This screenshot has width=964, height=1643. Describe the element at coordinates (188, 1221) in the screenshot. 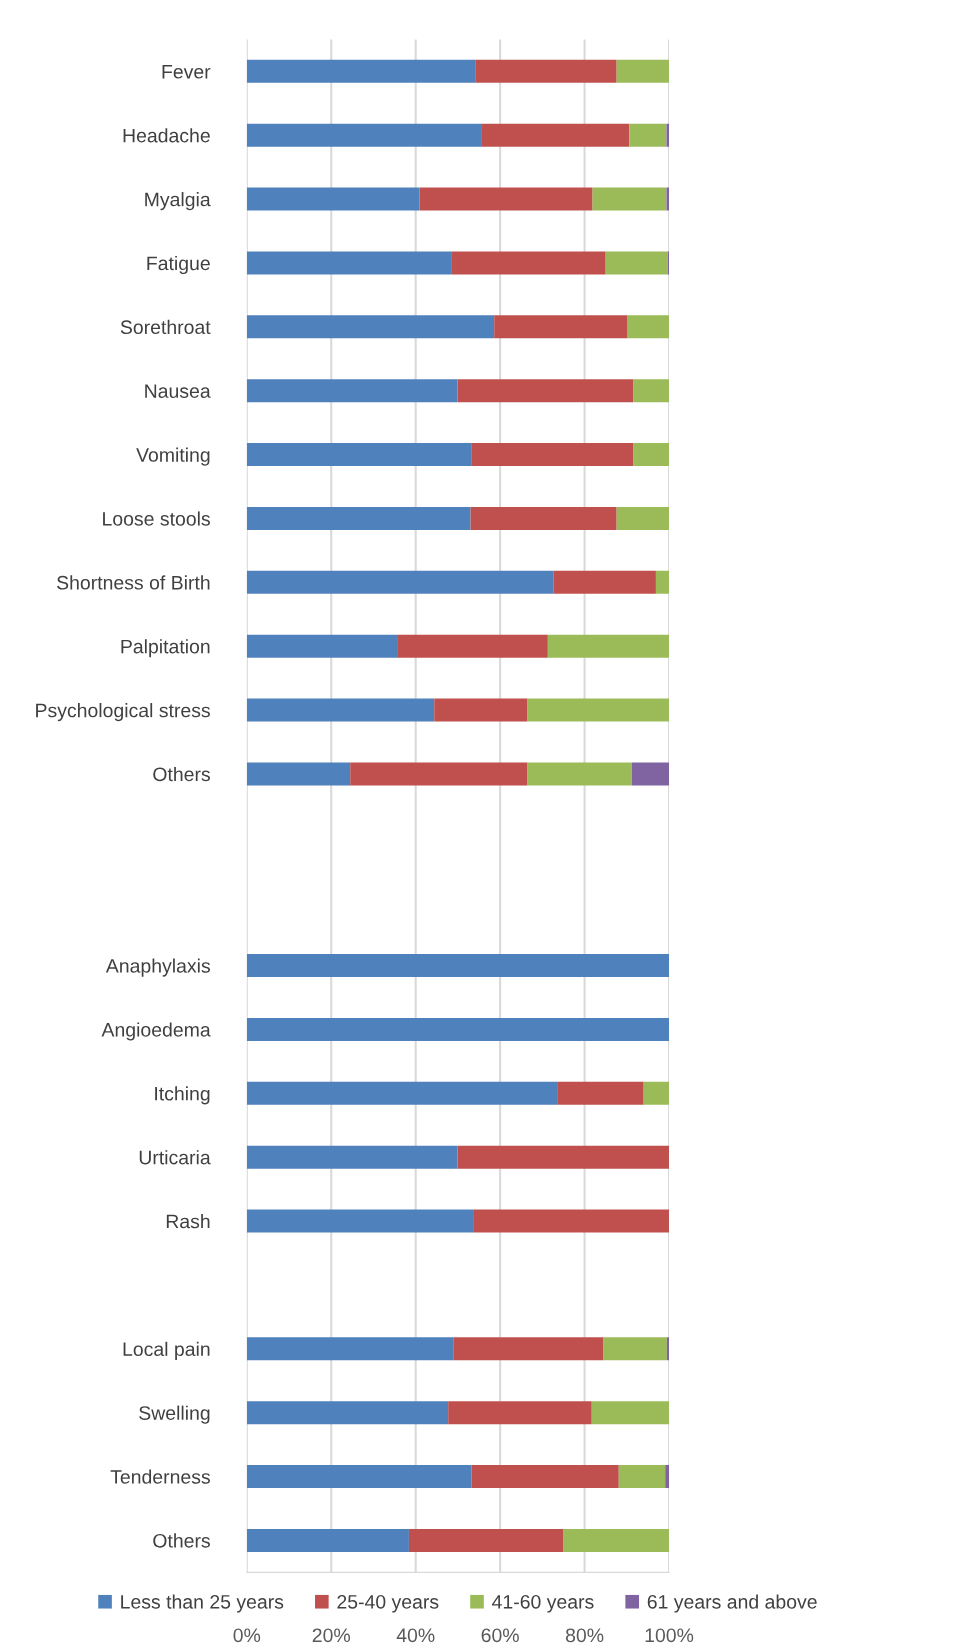

I see `y-tick-label: Rash` at that location.